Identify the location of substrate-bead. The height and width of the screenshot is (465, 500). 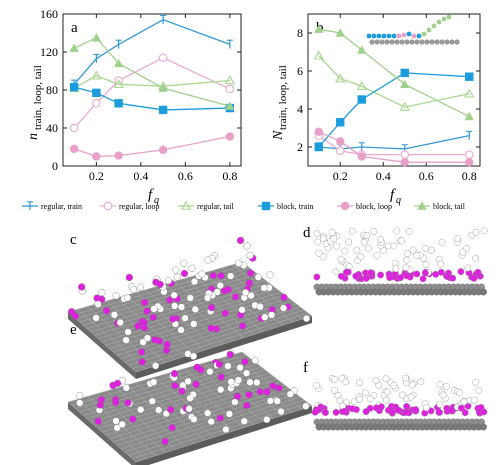
(483, 292).